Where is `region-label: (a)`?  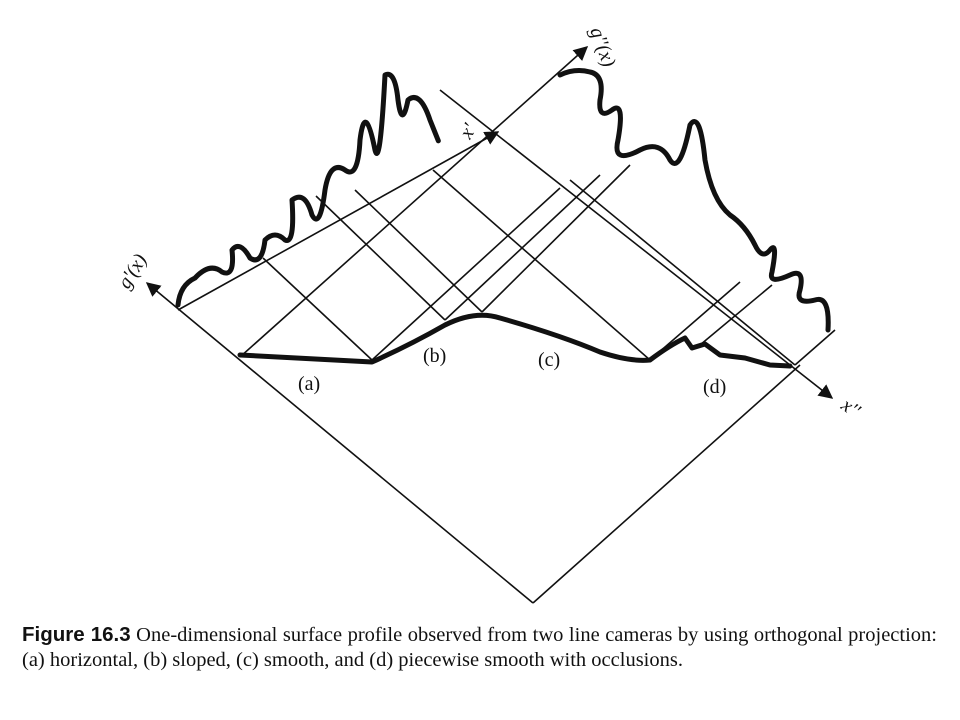 region-label: (a) is located at coordinates (309, 384).